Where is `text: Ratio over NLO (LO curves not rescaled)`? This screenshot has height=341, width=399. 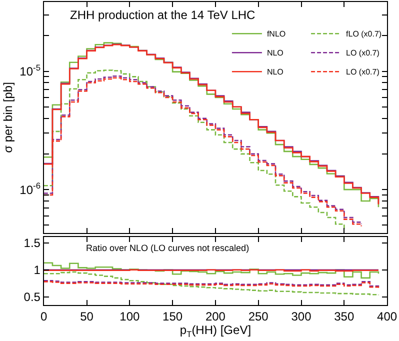
text: Ratio over NLO (LO curves not rescaled) is located at coordinates (168, 248).